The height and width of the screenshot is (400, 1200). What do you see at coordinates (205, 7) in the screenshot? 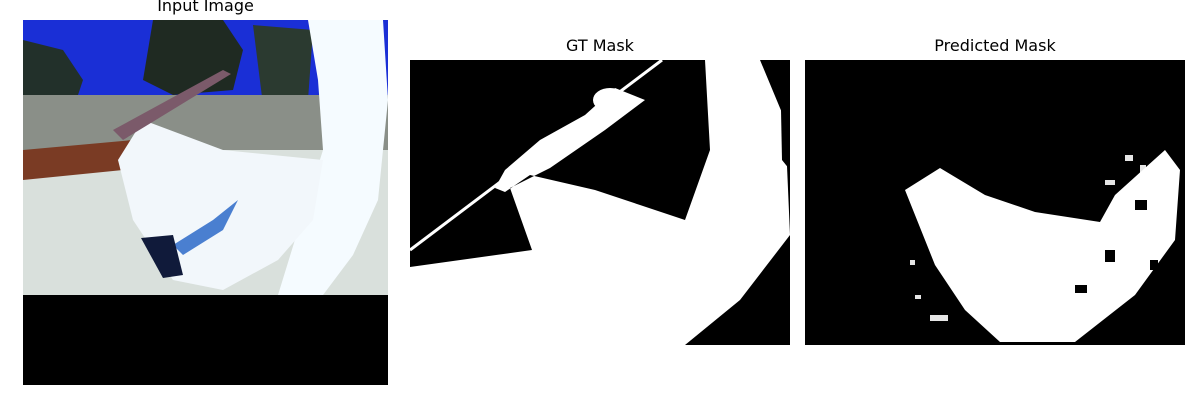
I see `input-image-title: Input Image` at bounding box center [205, 7].